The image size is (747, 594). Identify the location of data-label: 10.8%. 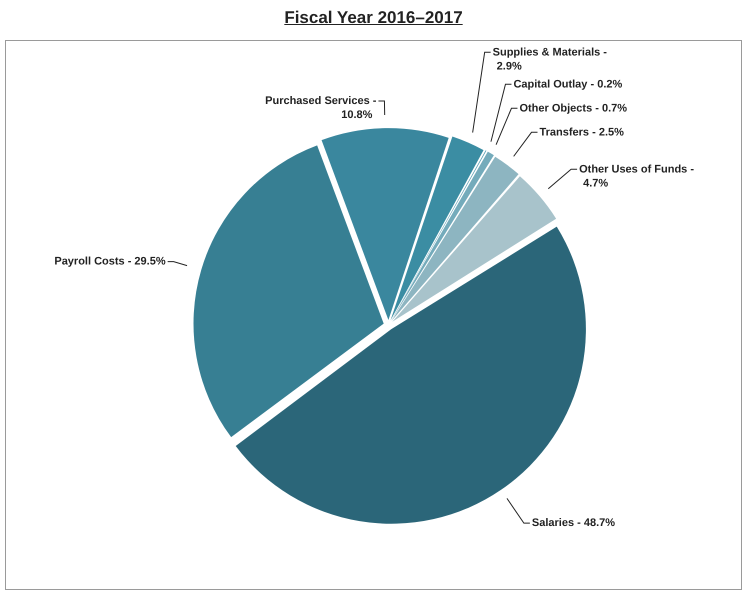
(357, 115).